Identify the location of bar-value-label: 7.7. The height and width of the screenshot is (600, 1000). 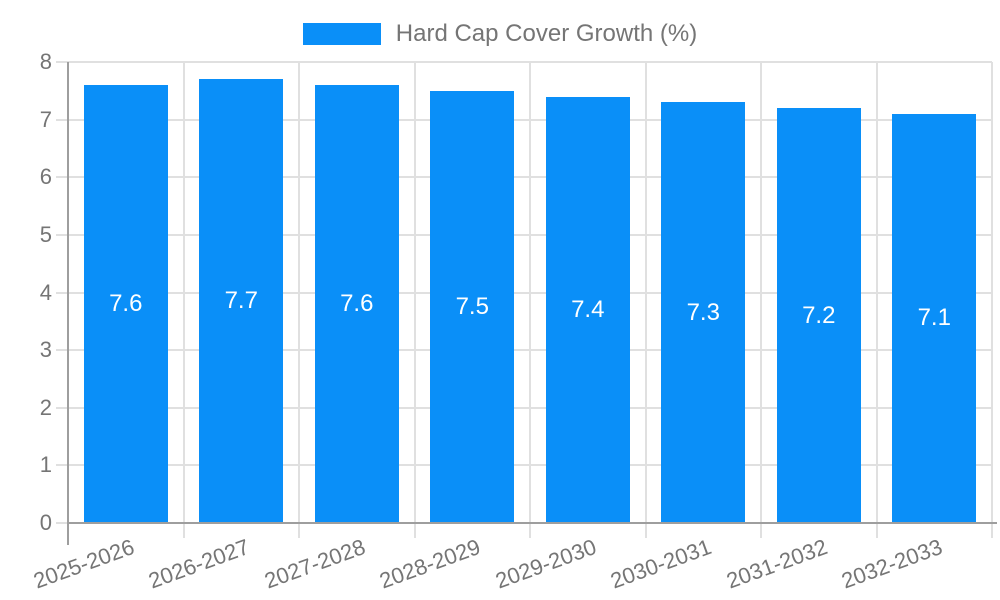
(241, 301).